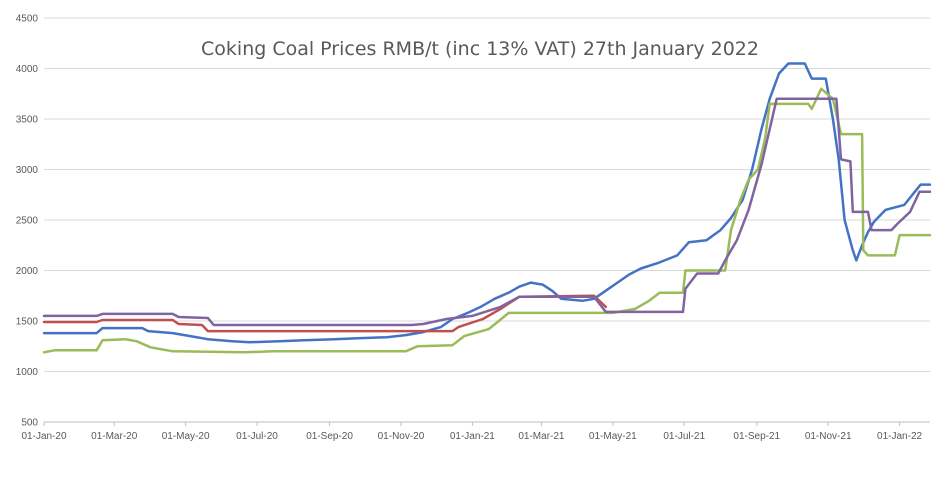 The height and width of the screenshot is (499, 945). I want to click on x-tick-label: 01-Jan-21, so click(472, 436).